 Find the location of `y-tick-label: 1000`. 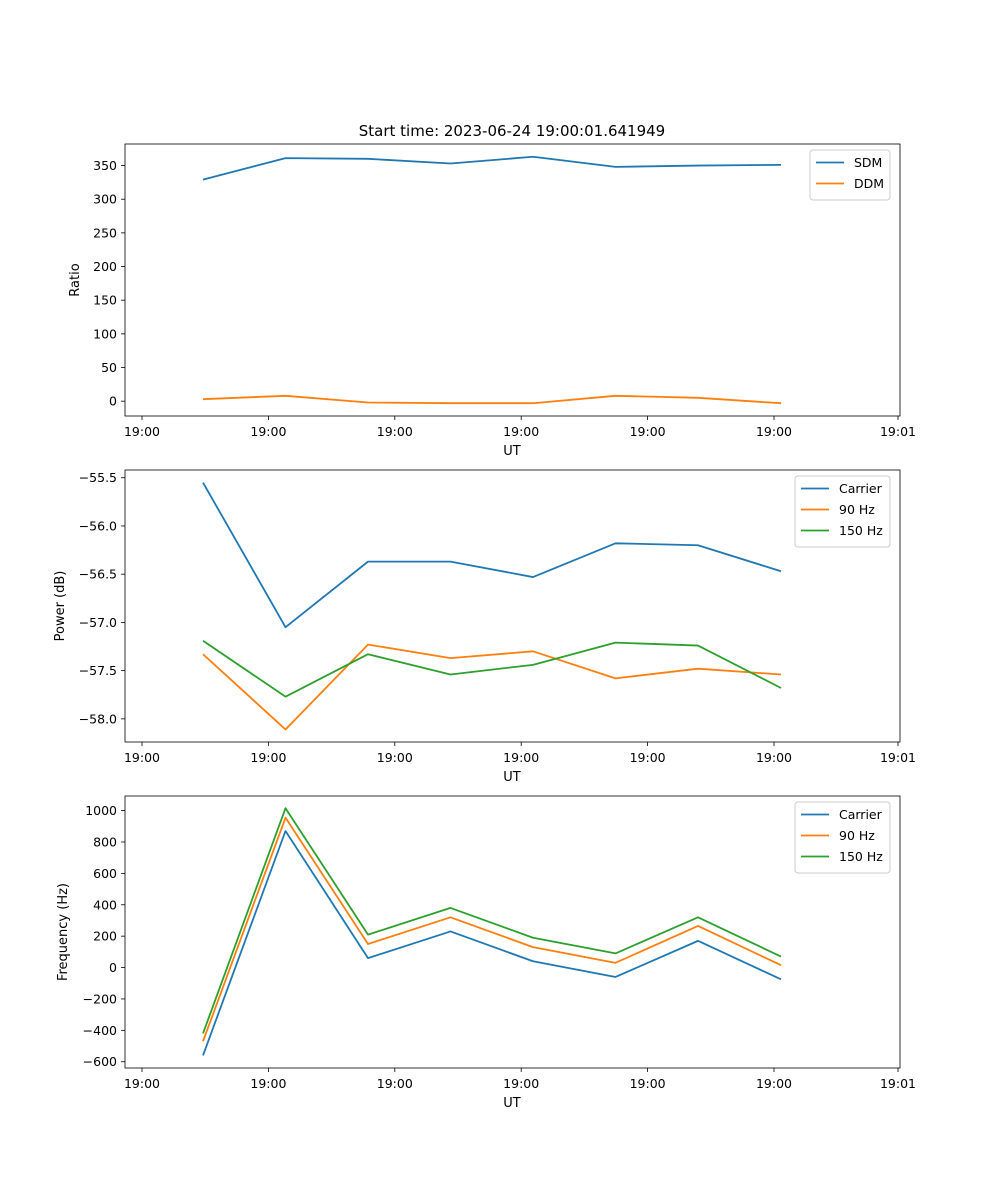

y-tick-label: 1000 is located at coordinates (101, 810).